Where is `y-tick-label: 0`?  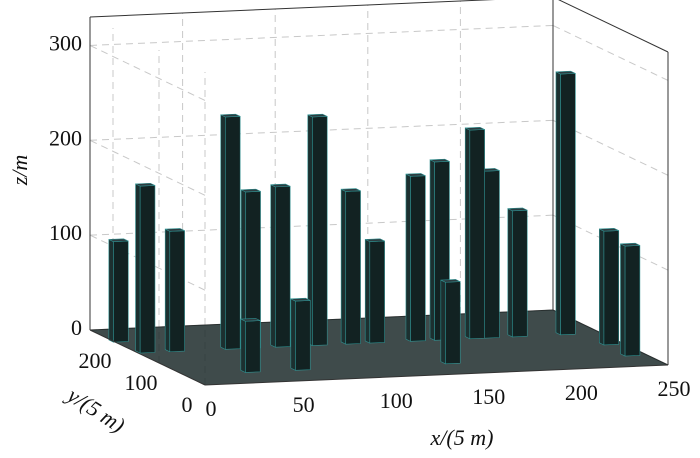 y-tick-label: 0 is located at coordinates (187, 404).